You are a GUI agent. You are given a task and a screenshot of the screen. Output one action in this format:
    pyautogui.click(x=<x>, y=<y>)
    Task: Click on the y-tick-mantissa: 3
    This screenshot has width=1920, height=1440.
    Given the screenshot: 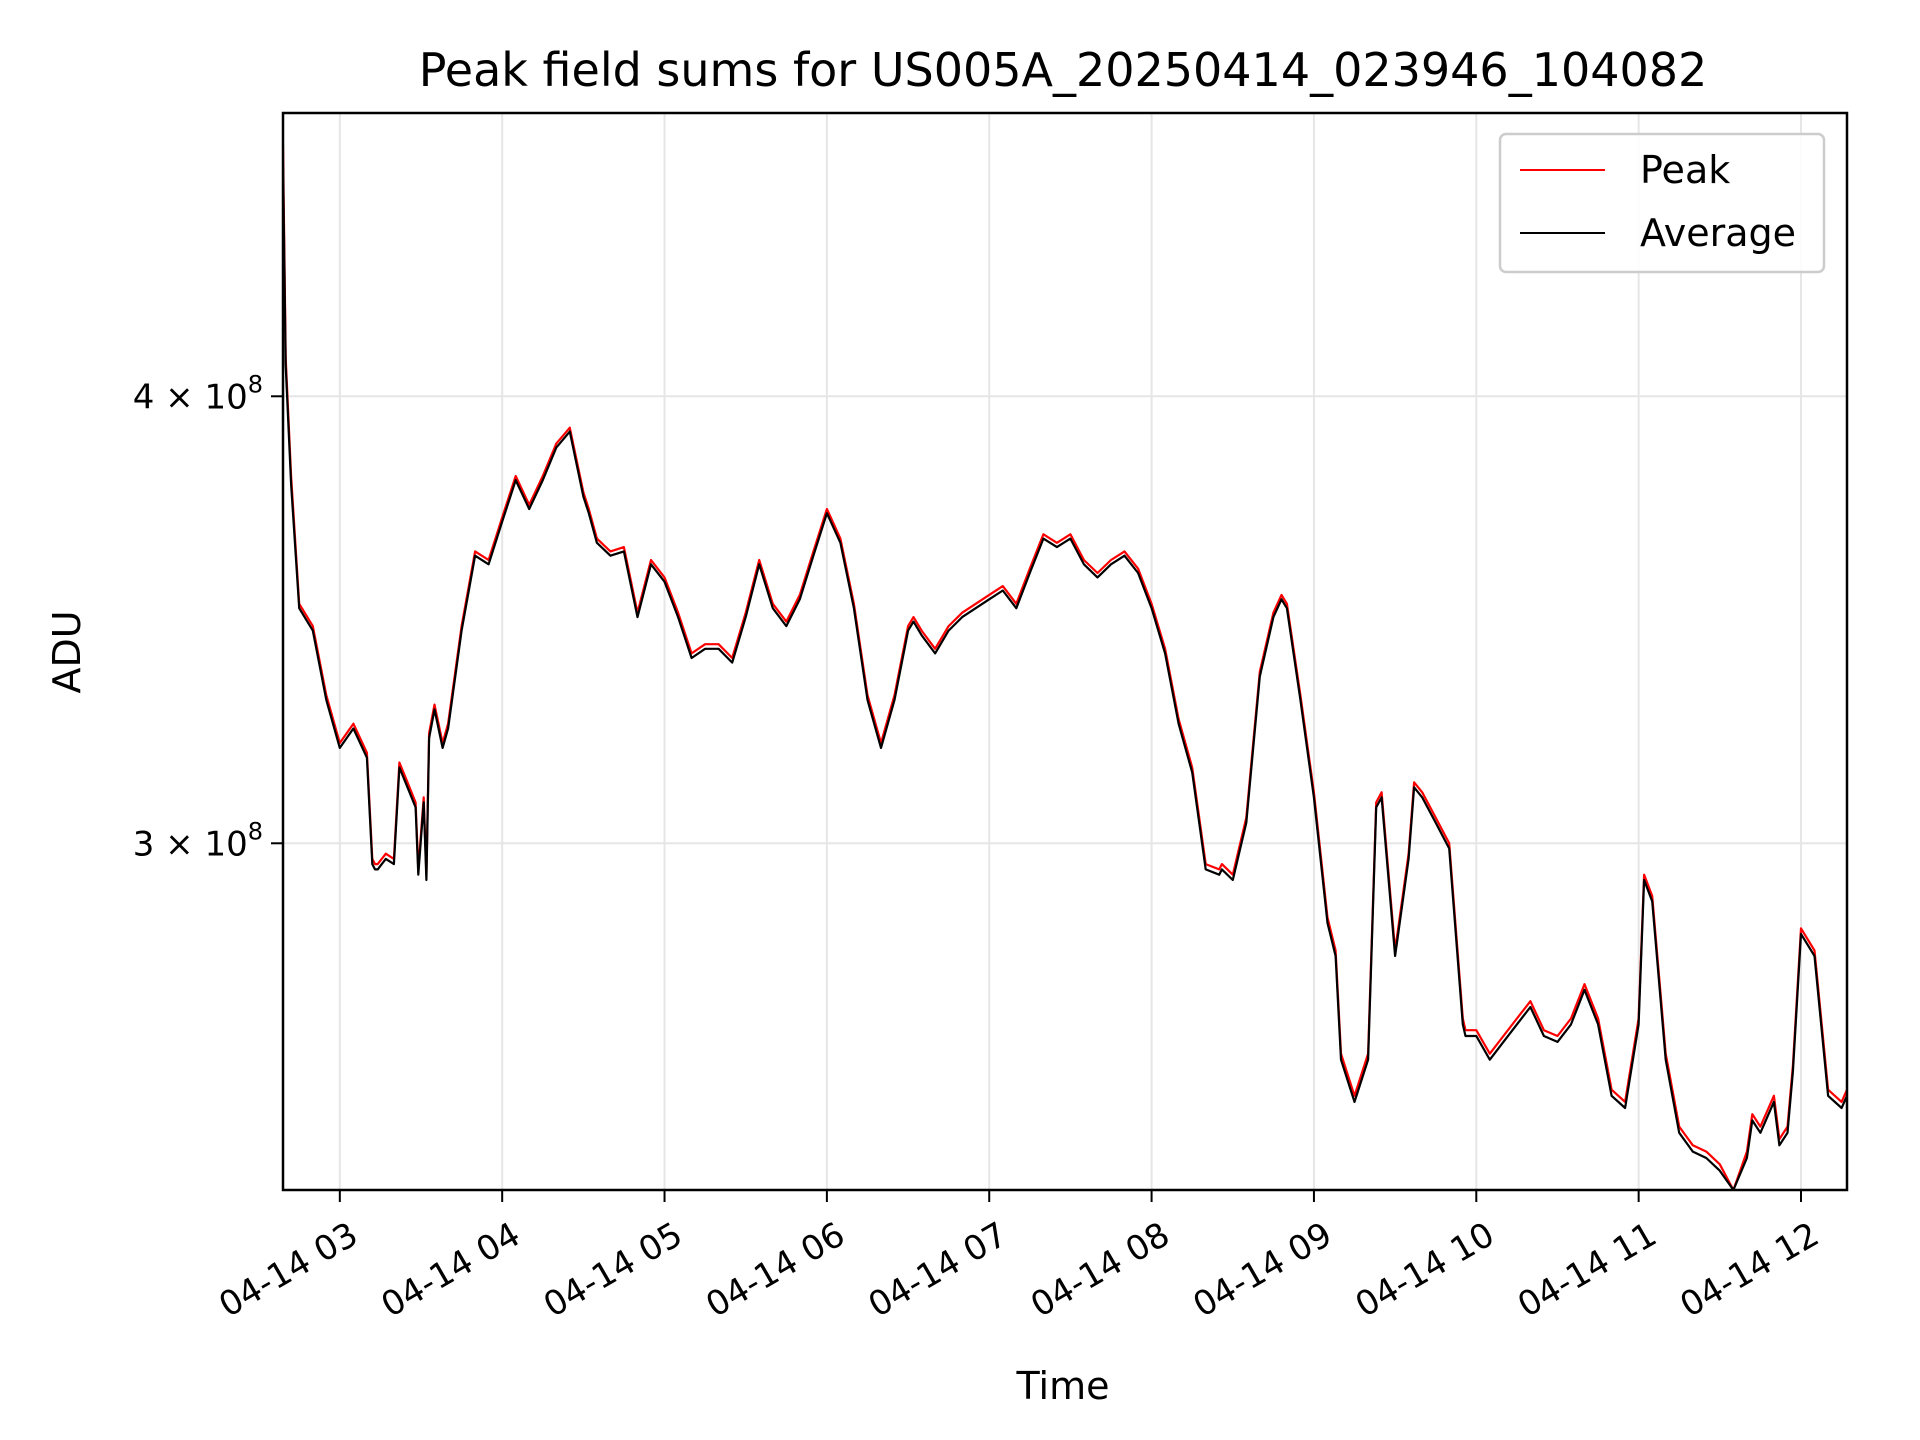 What is the action you would take?
    pyautogui.click(x=144, y=844)
    